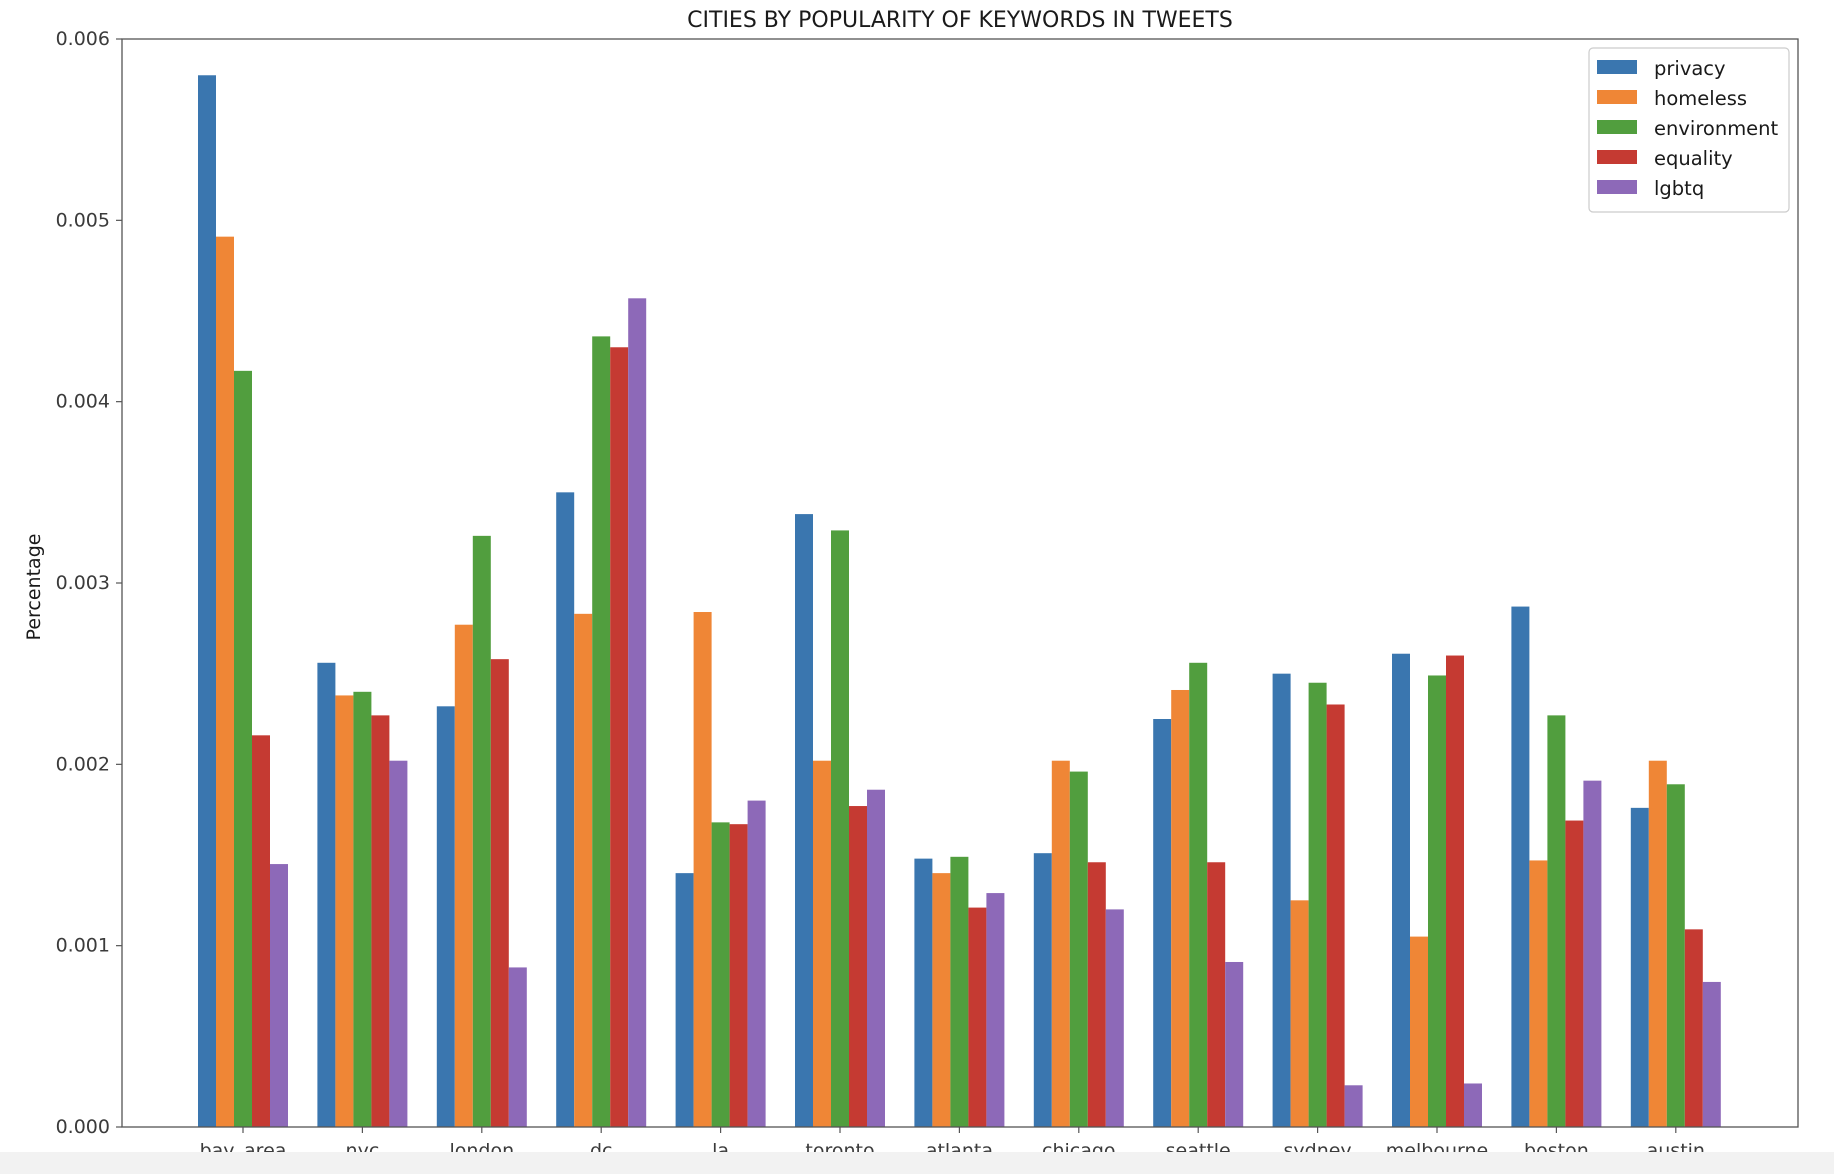 This screenshot has height=1174, width=1834. I want to click on bar-equality-dc, so click(619, 737).